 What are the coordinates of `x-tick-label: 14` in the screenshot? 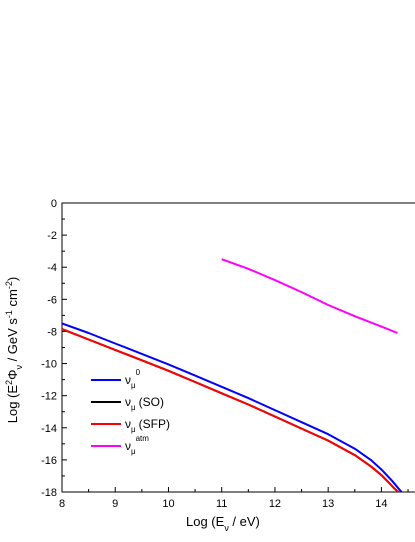 It's located at (381, 504).